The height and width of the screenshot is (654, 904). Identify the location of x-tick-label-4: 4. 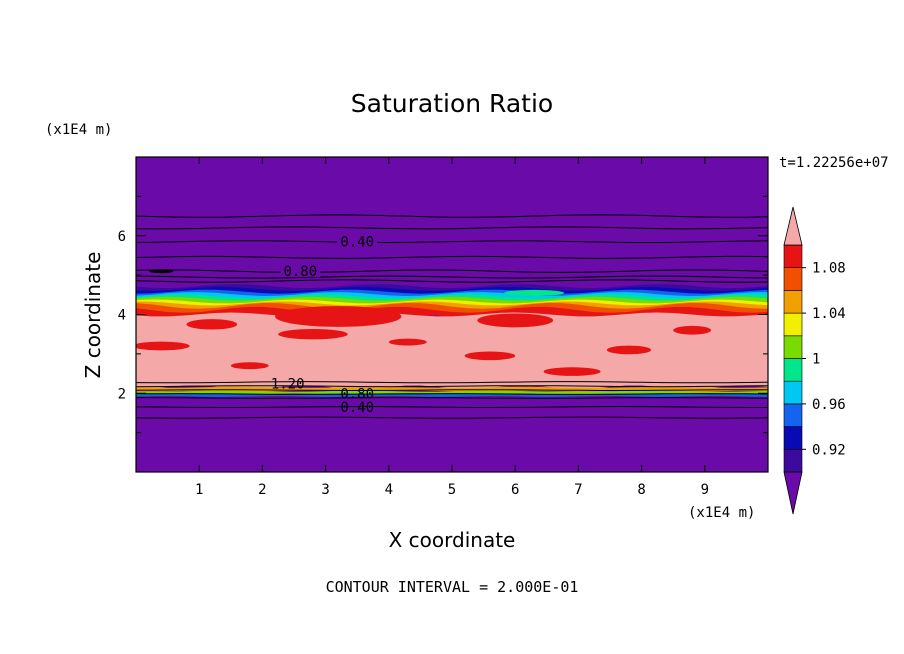
(389, 490).